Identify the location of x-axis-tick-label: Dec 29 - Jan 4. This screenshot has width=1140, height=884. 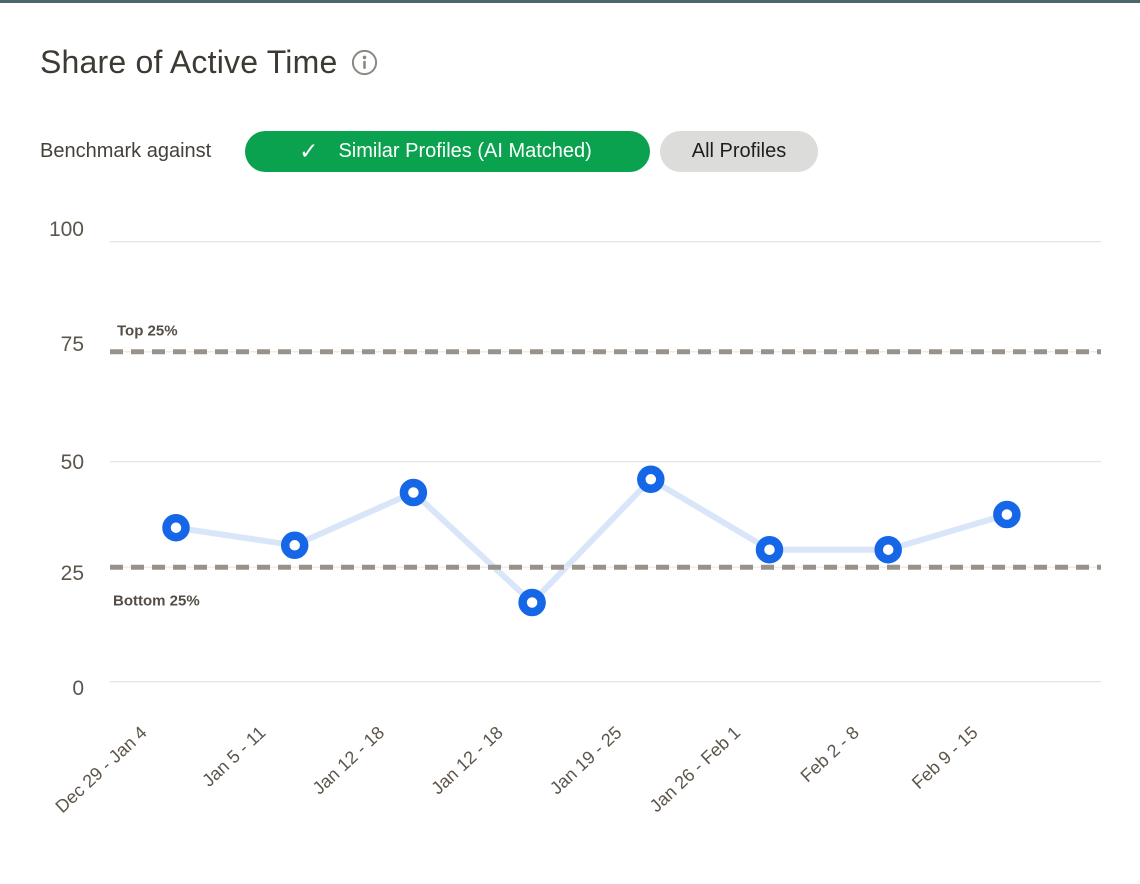
(100, 769).